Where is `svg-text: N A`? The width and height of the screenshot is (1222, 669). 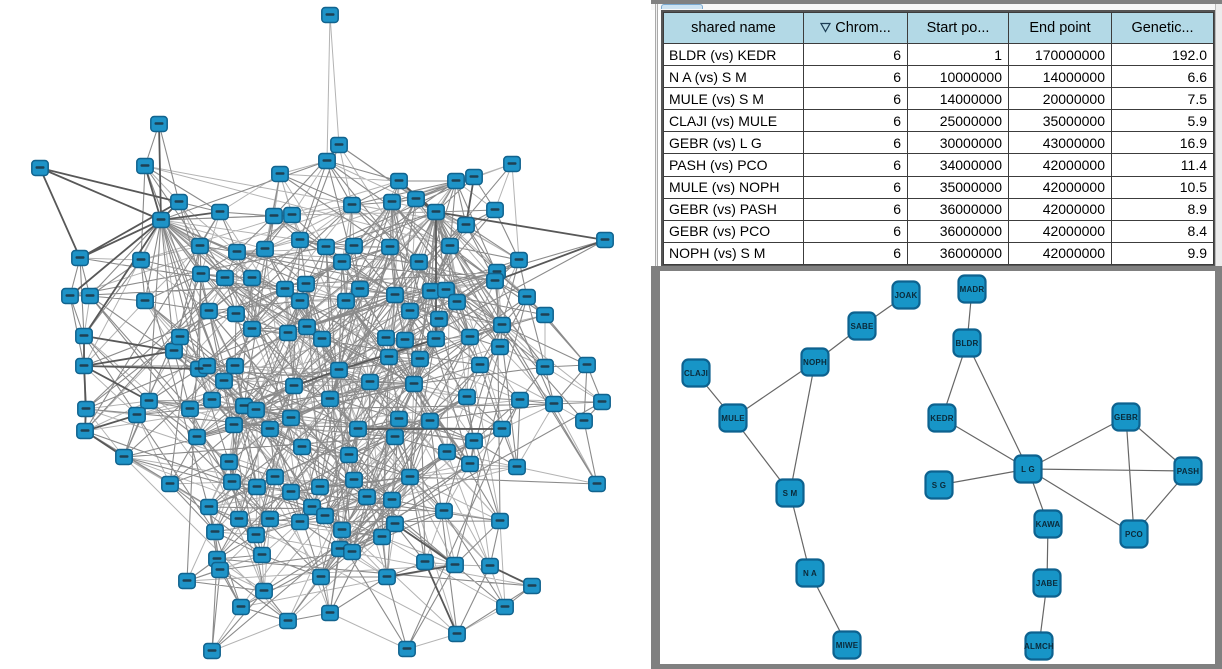 svg-text: N A is located at coordinates (810, 573).